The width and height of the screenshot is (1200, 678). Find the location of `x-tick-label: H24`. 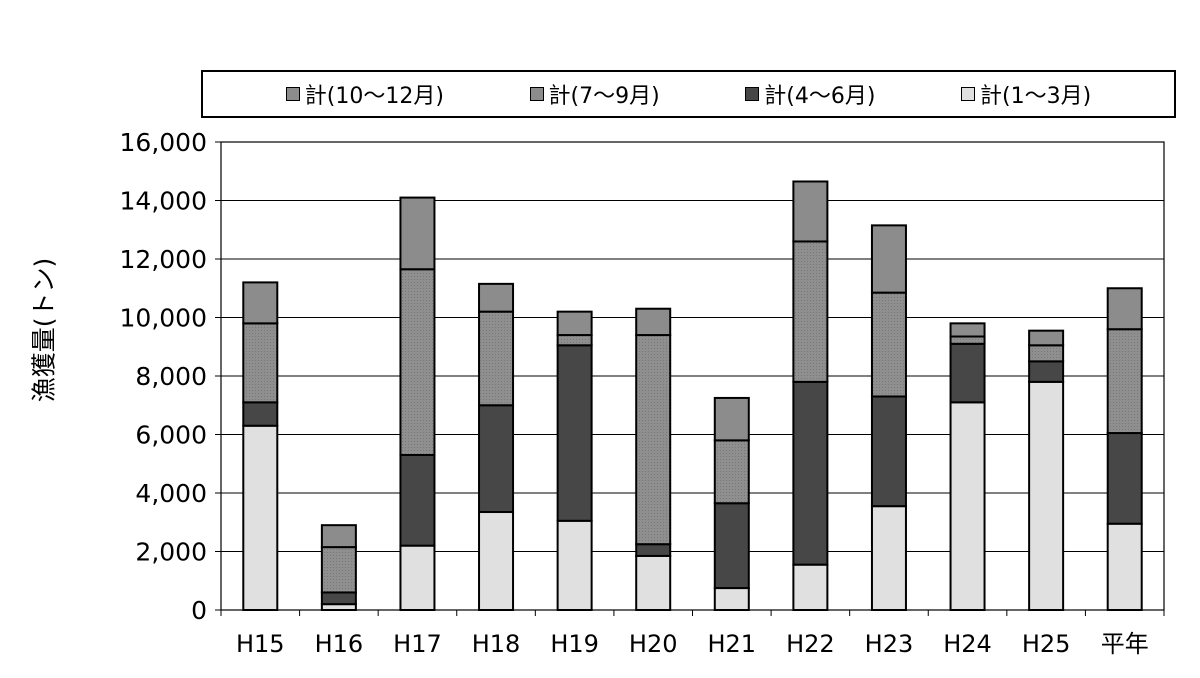

x-tick-label: H24 is located at coordinates (967, 644).